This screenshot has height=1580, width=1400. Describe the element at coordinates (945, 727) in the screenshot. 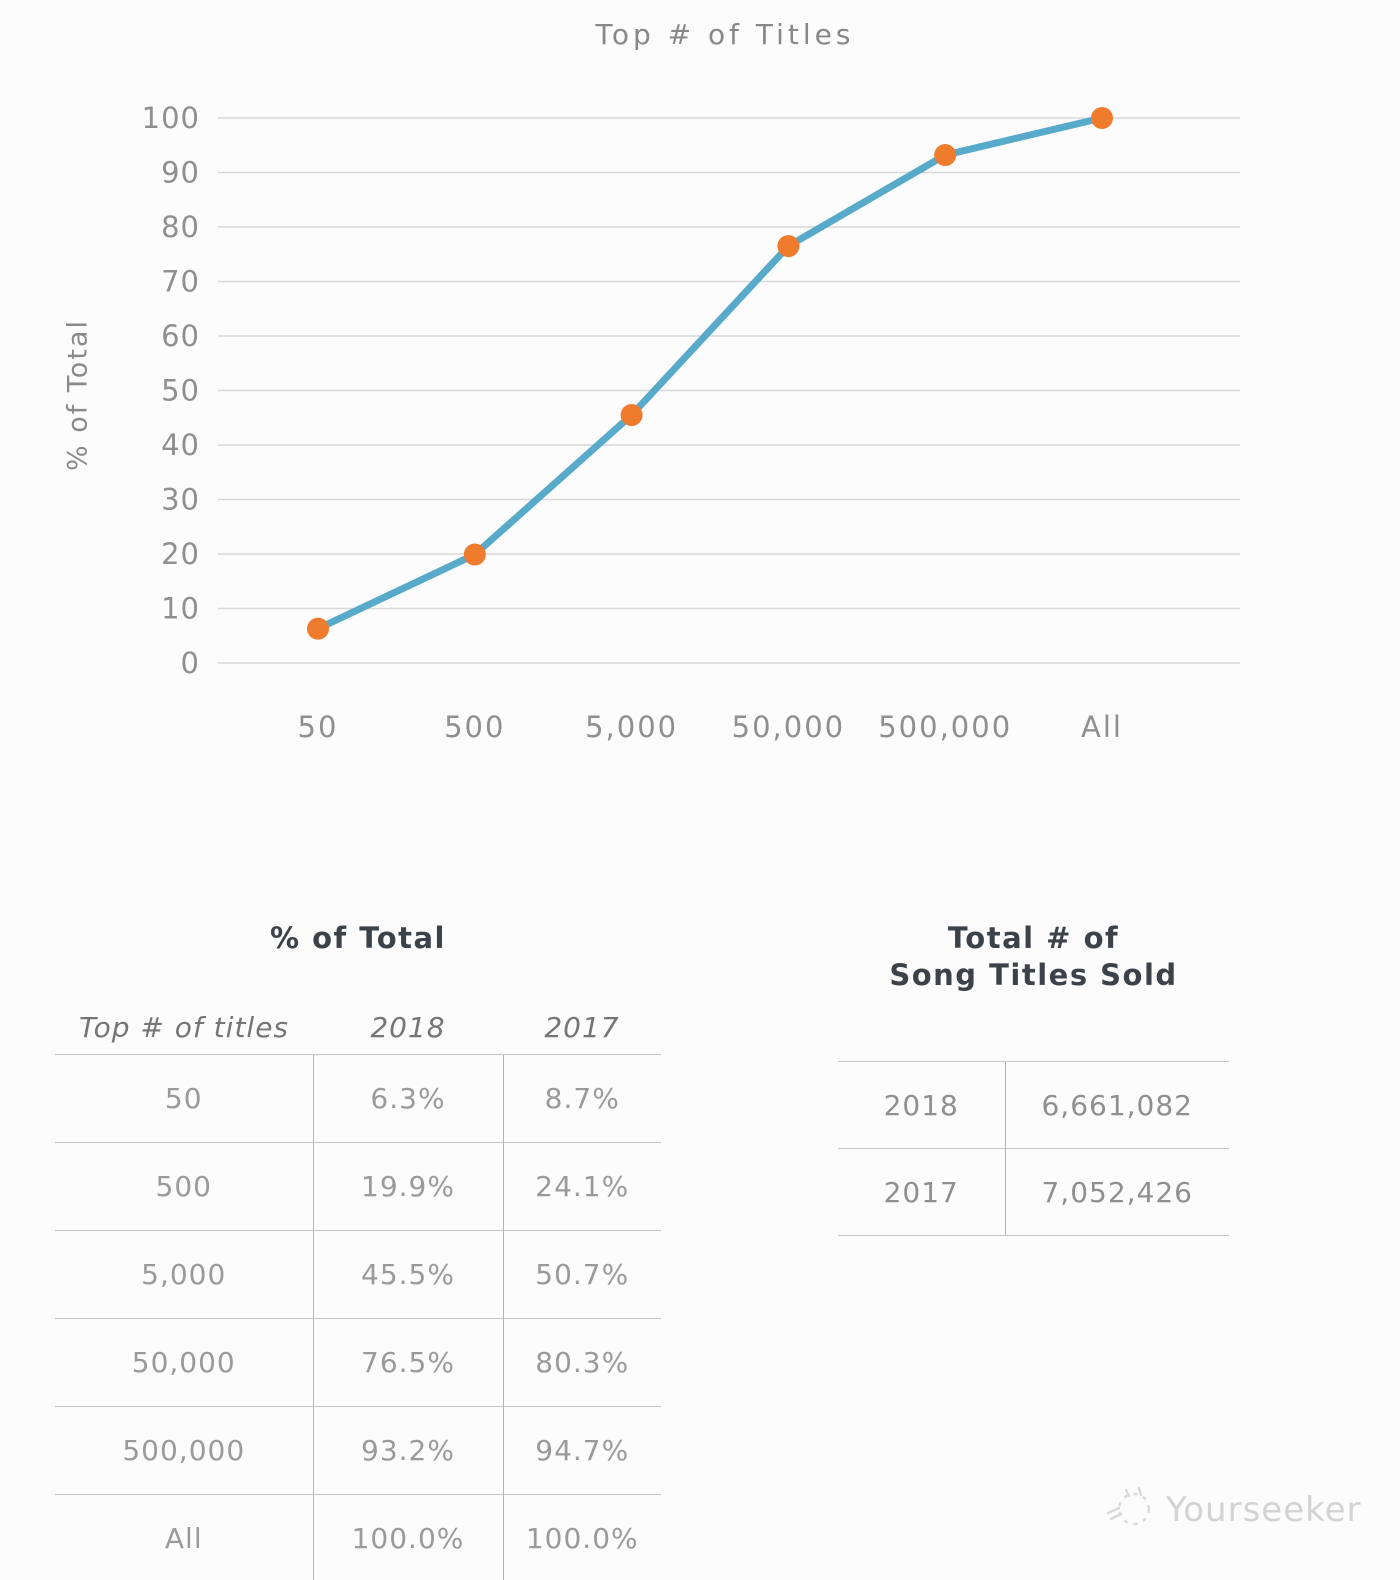

I see `x-tick-label: 500,000` at that location.